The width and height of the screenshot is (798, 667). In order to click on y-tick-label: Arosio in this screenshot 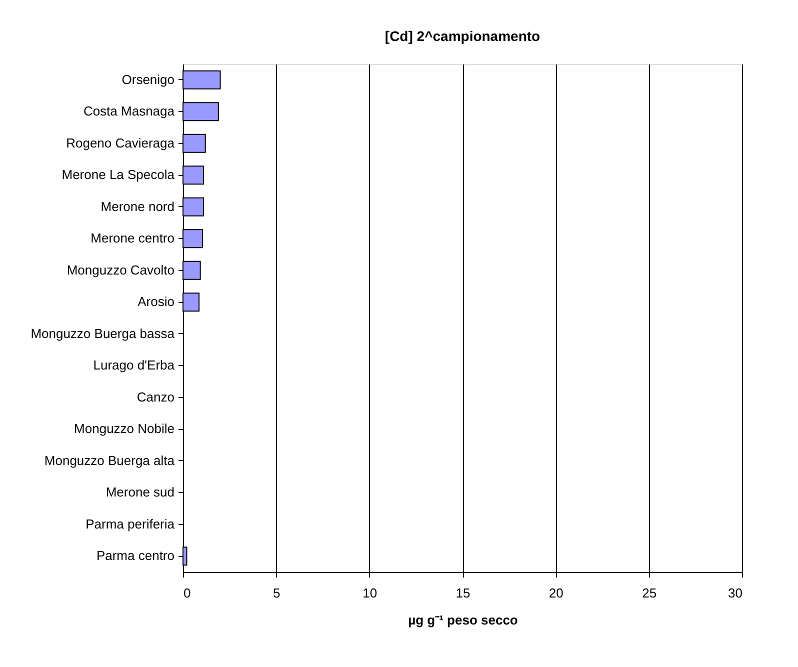, I will do `click(156, 302)`.